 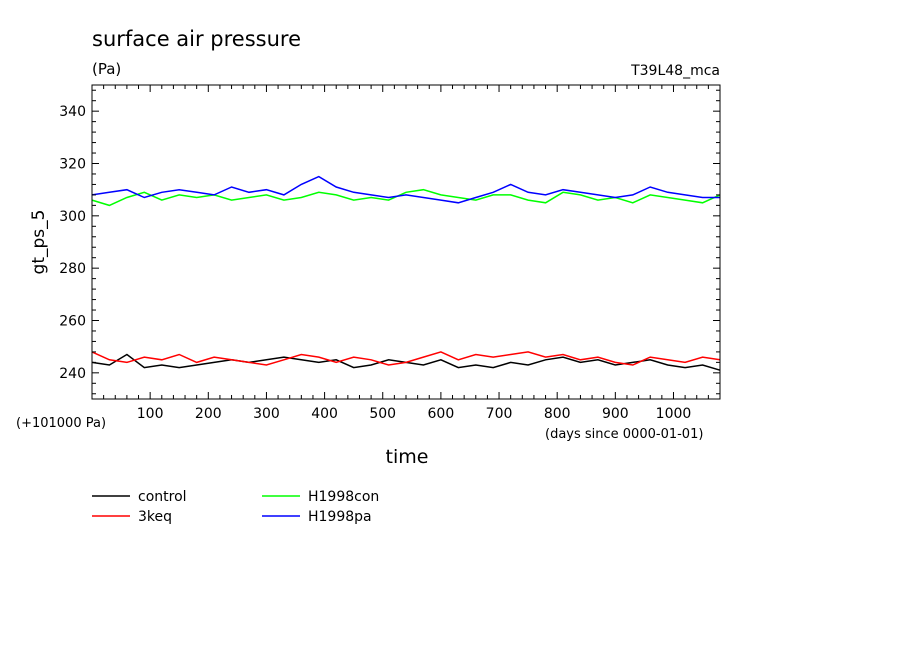 I want to click on legend-label: H1998pa, so click(x=340, y=517).